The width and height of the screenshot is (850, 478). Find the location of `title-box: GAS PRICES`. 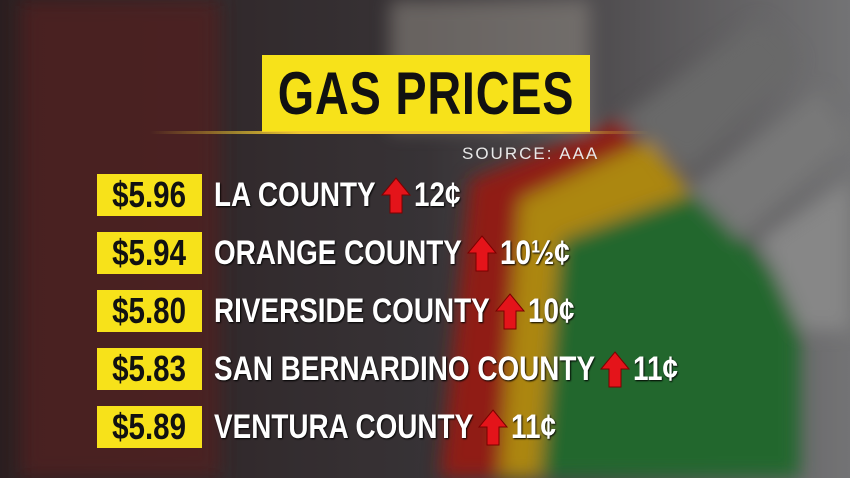

title-box: GAS PRICES is located at coordinates (426, 93).